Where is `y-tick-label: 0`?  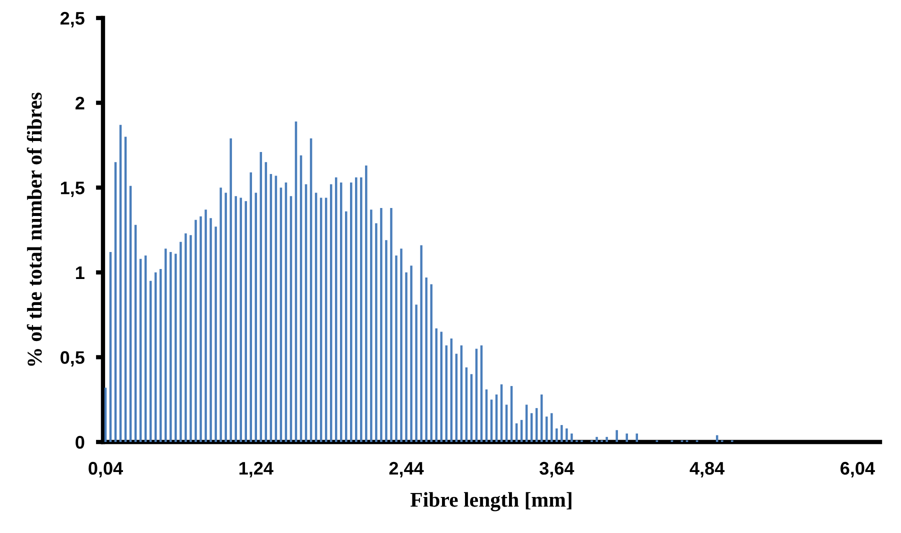
y-tick-label: 0 is located at coordinates (80, 442).